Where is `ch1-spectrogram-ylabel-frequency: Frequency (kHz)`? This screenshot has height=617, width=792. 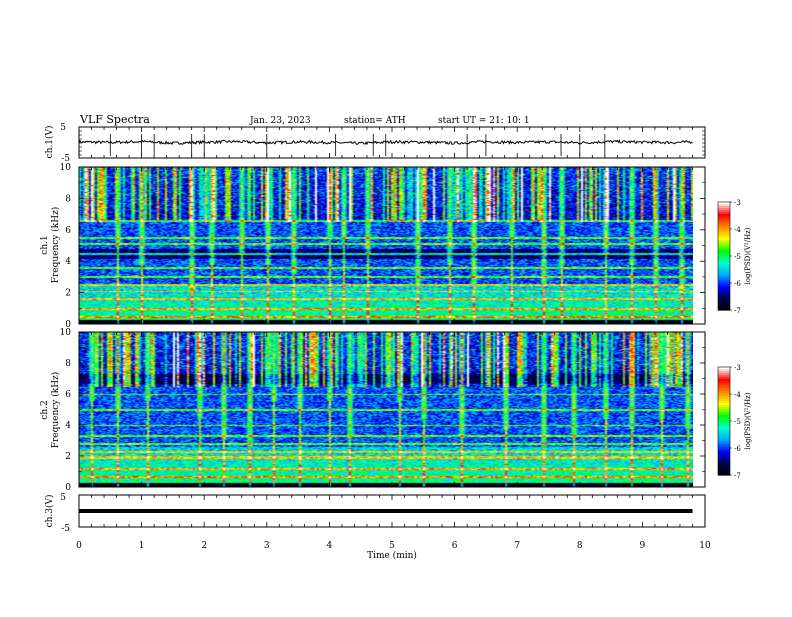
ch1-spectrogram-ylabel-frequency: Frequency (kHz) is located at coordinates (55, 245).